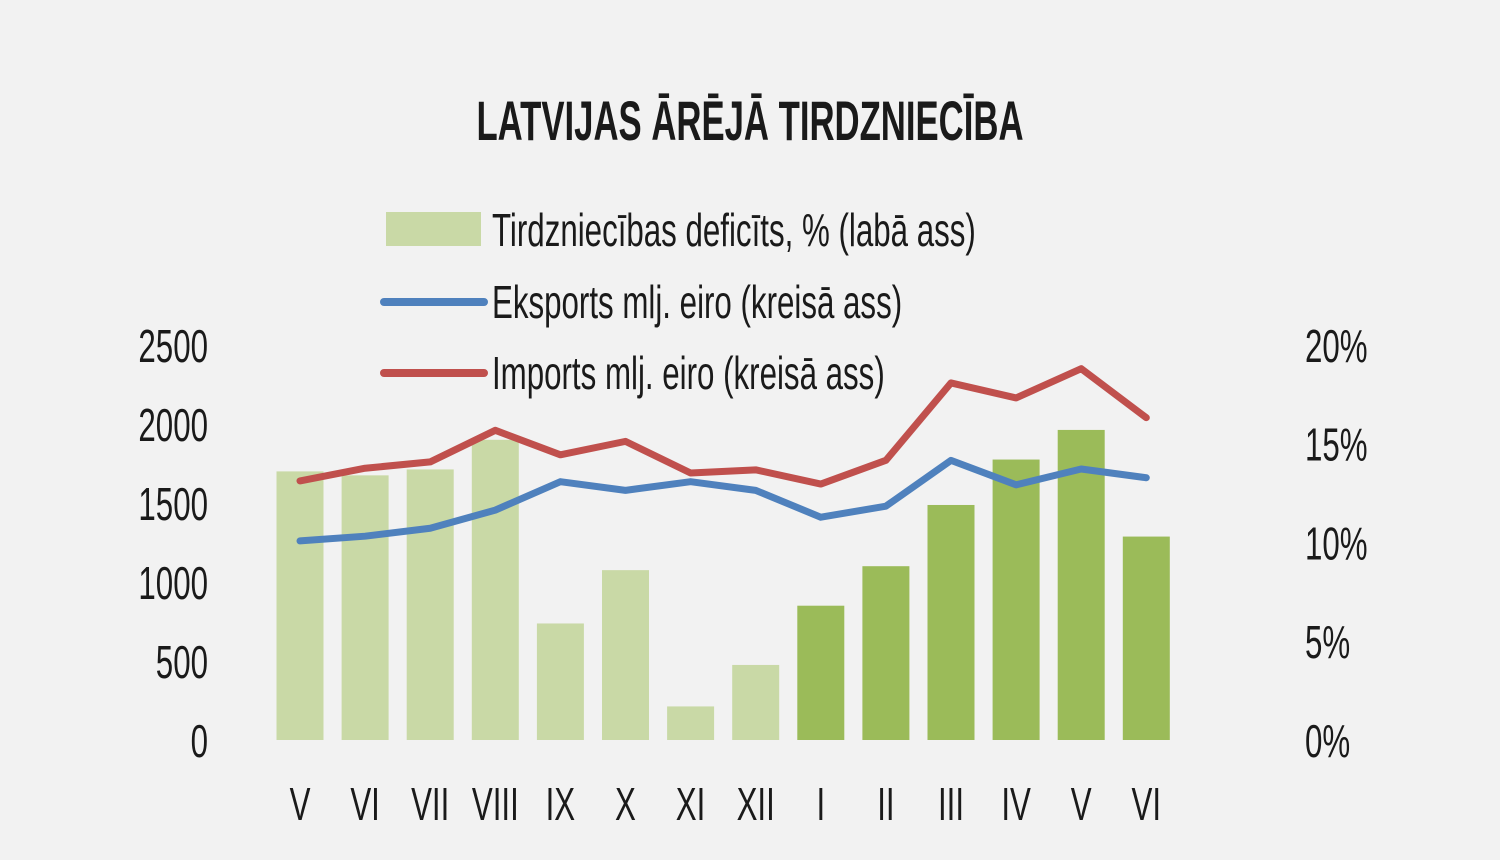  What do you see at coordinates (688, 373) in the screenshot?
I see `legend-label: Imports mlj. eiro (kreisā ass)` at bounding box center [688, 373].